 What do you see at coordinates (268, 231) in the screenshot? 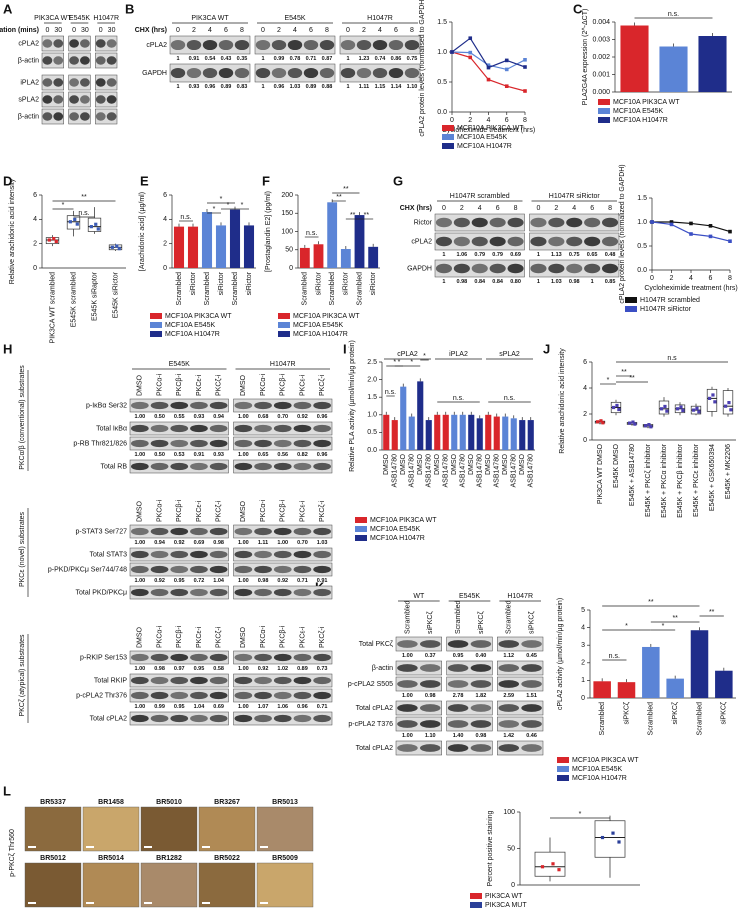
I see `y-axis-label: [Prostaglandin E2] (pg/ml)` at bounding box center [268, 231].